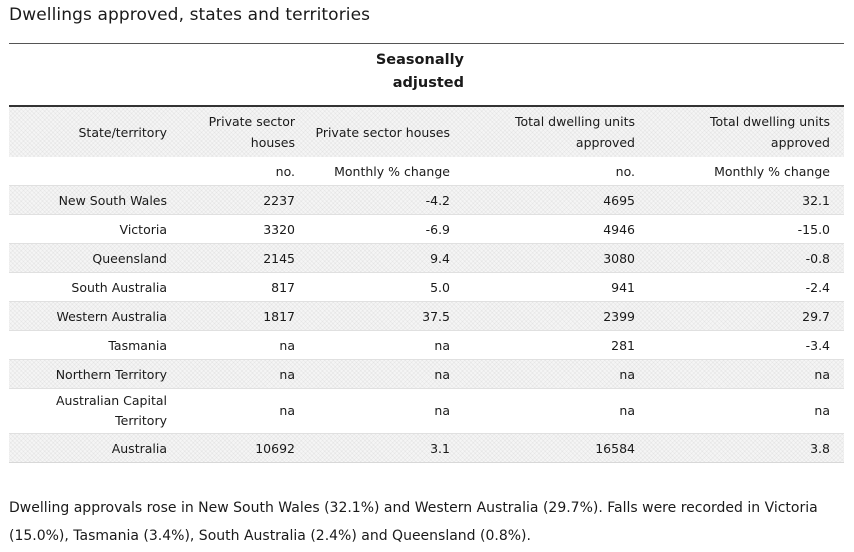 This screenshot has height=552, width=854. What do you see at coordinates (240, 131) in the screenshot?
I see `column-header-private-houses-number: Private sector houses` at bounding box center [240, 131].